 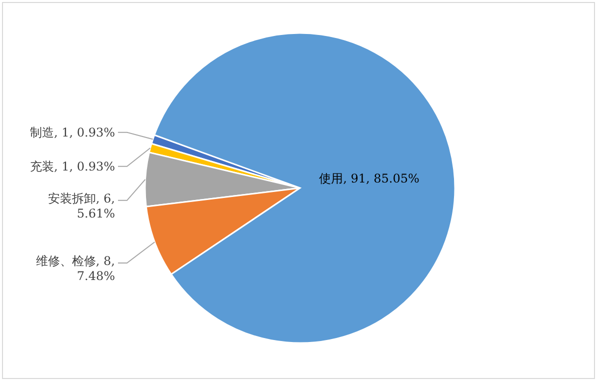 I want to click on slice-label: 使用, 91, 85.05%, so click(x=369, y=179).